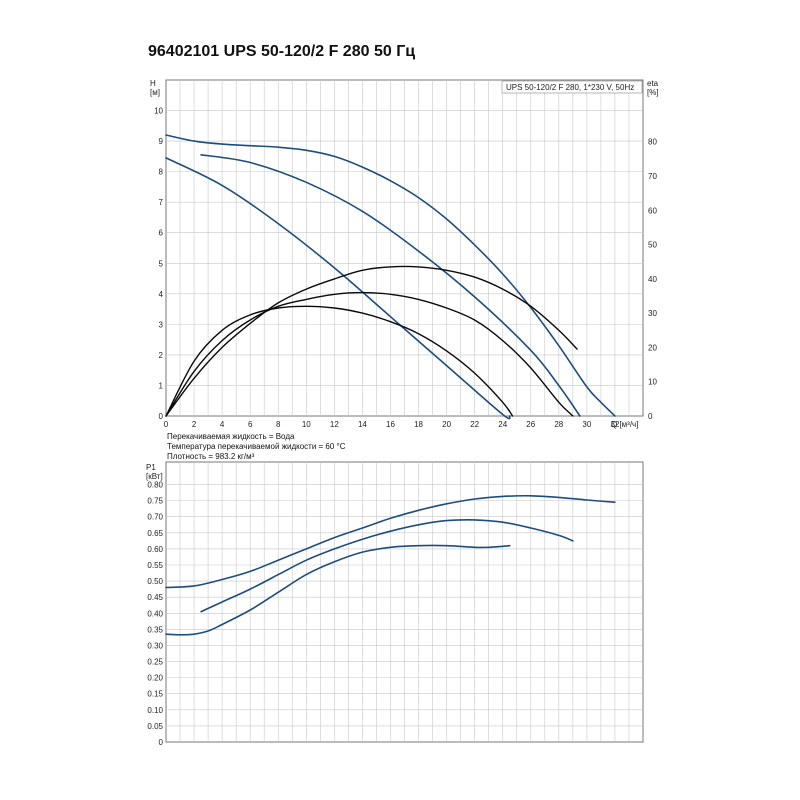  Describe the element at coordinates (652, 245) in the screenshot. I see `y2-tick-label: 50` at that location.